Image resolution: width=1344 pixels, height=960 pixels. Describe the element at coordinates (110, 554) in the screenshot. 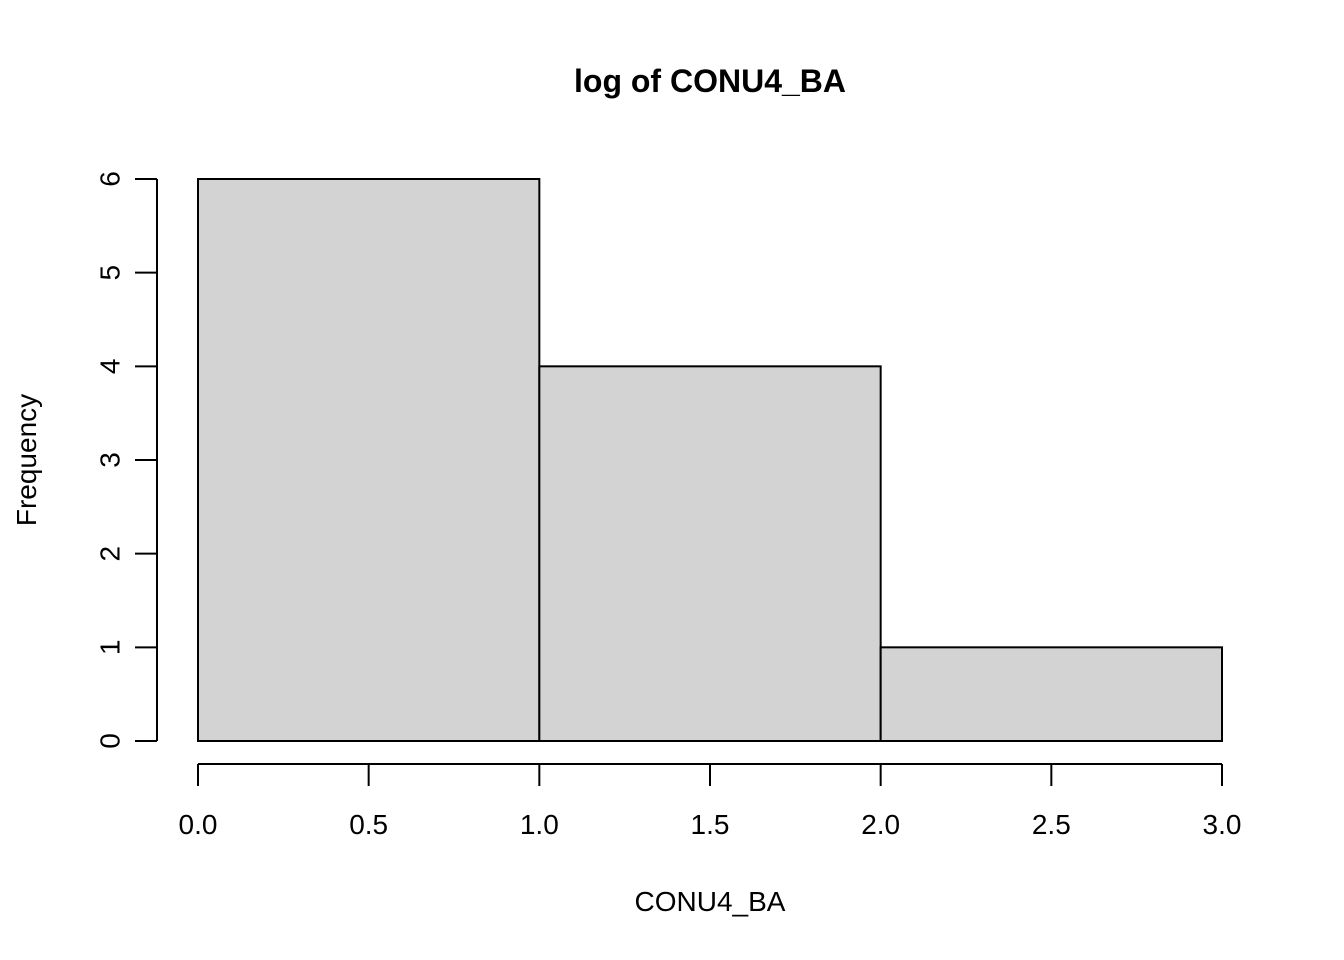

I see `y-tick-label-2: 2` at that location.